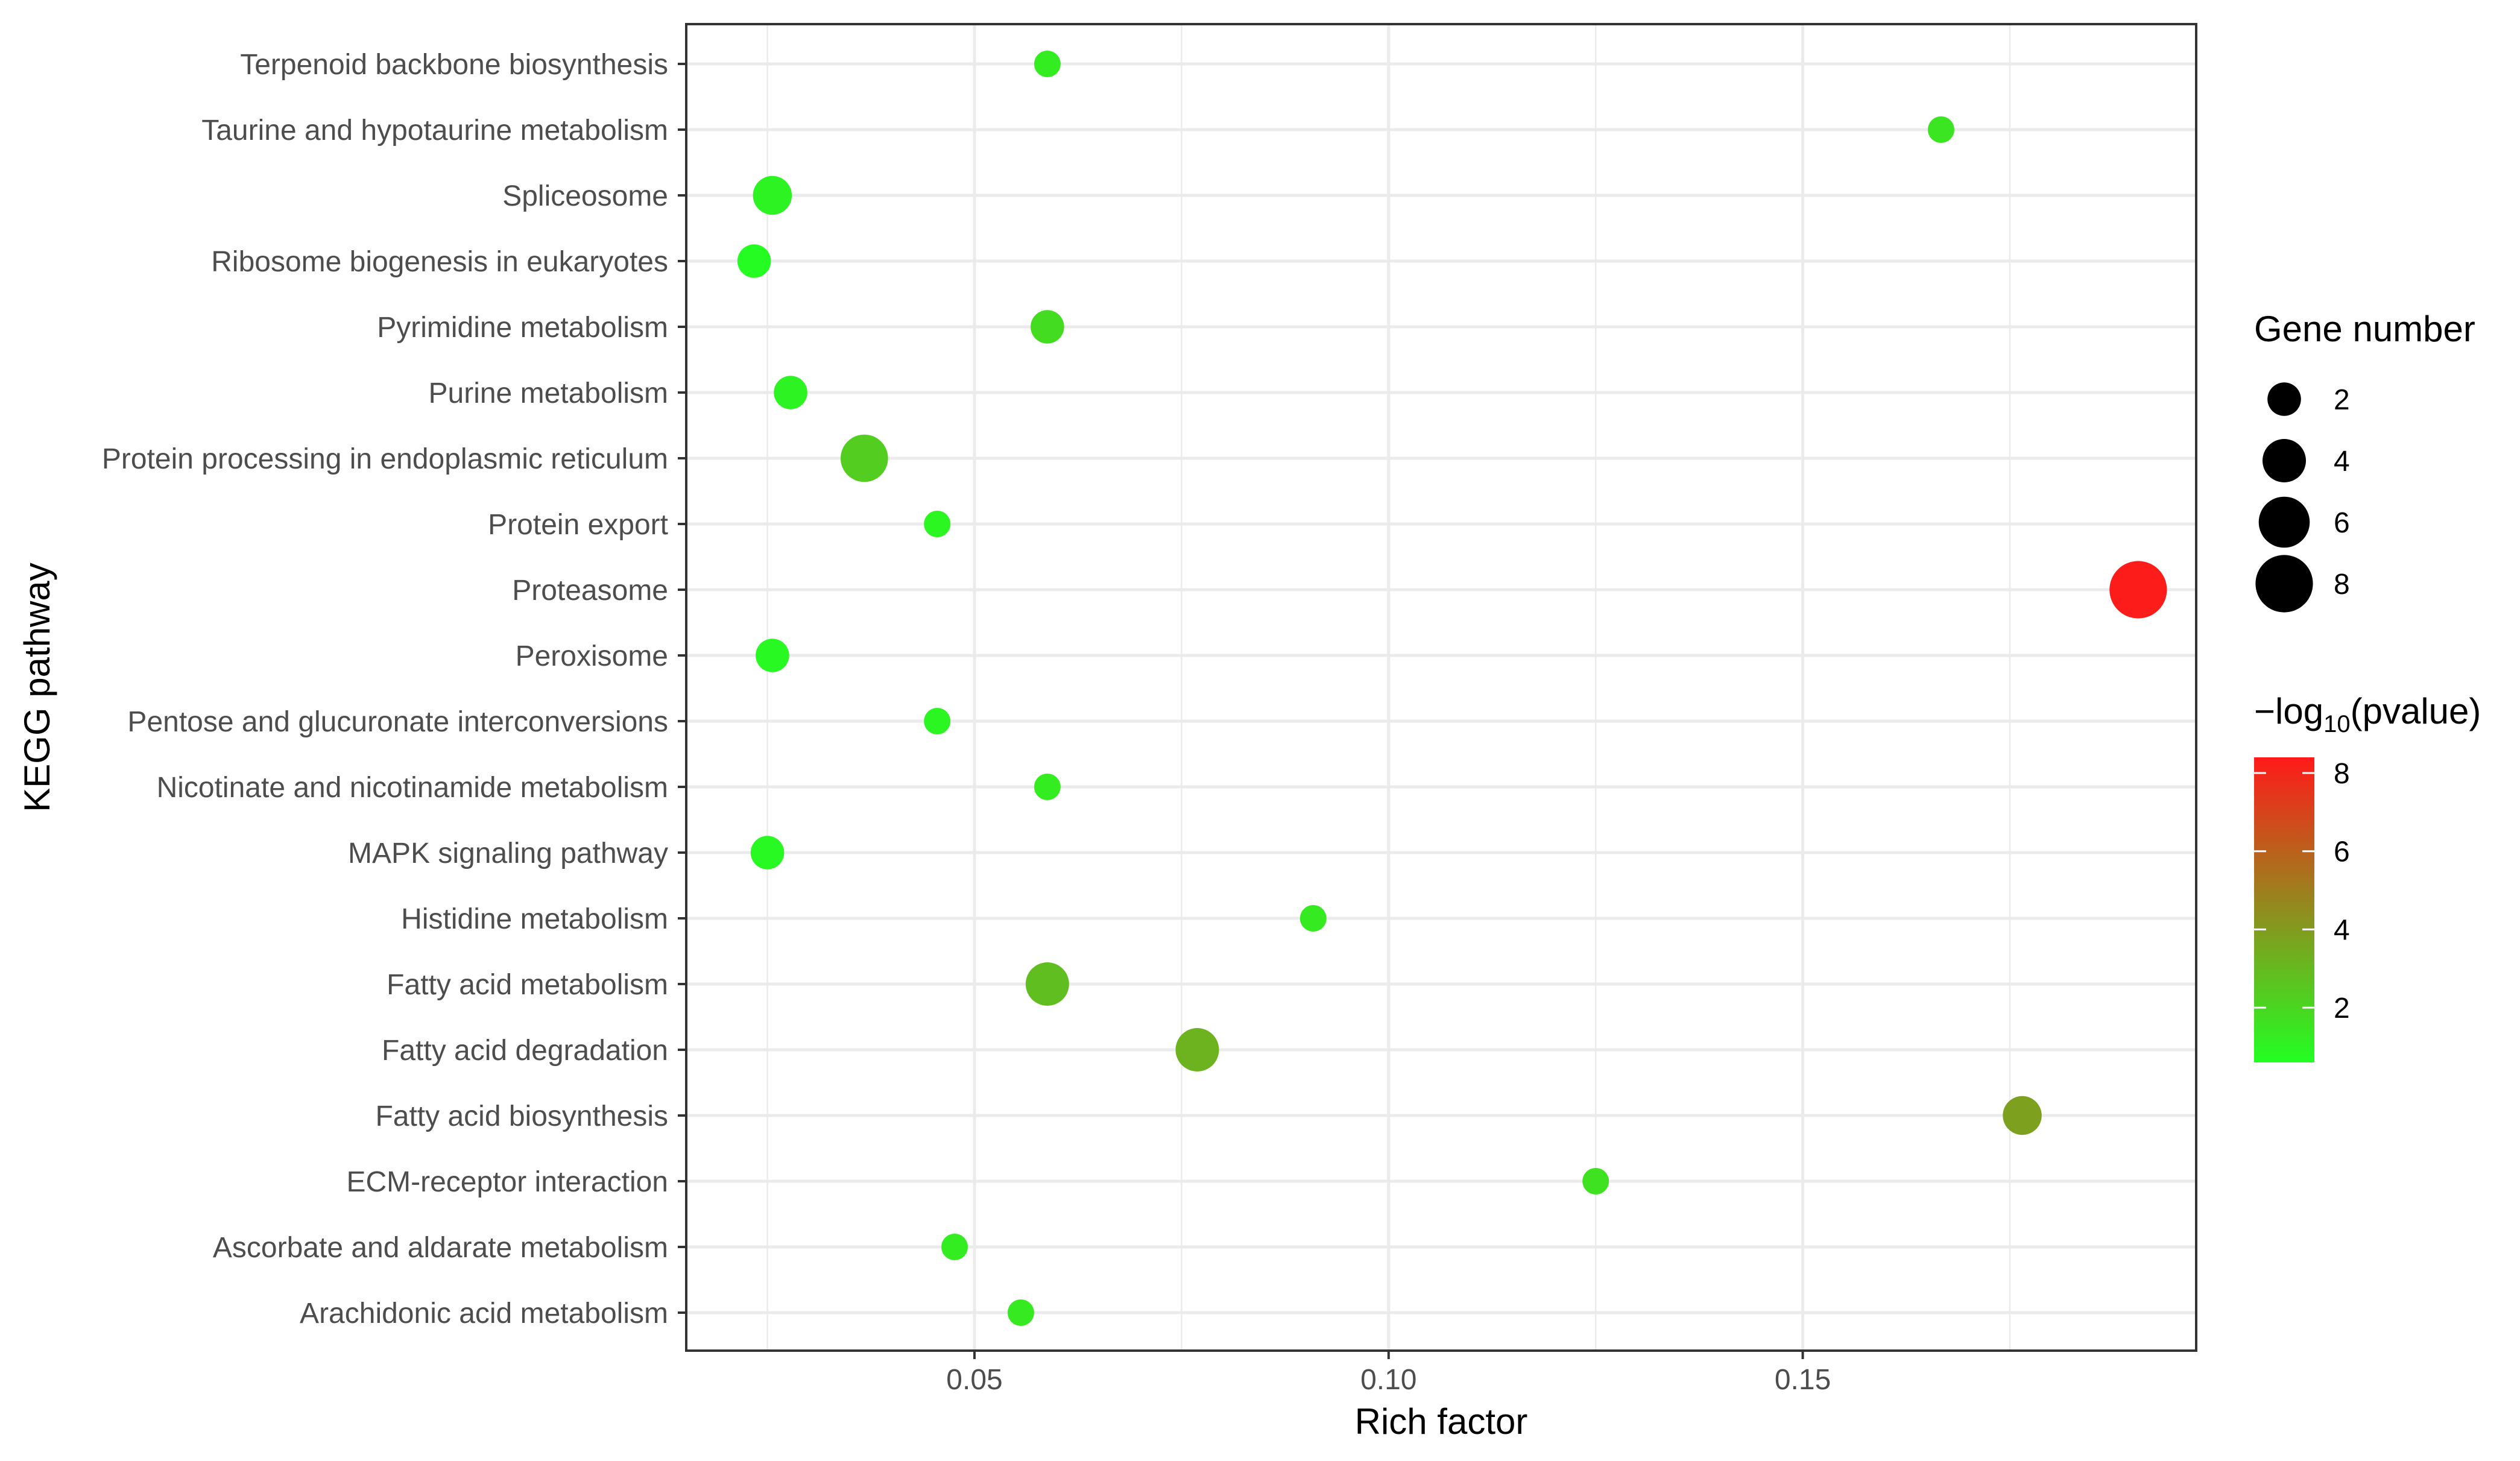 This screenshot has width=2520, height=1461. What do you see at coordinates (2342, 774) in the screenshot?
I see `color-legend-label: 8` at bounding box center [2342, 774].